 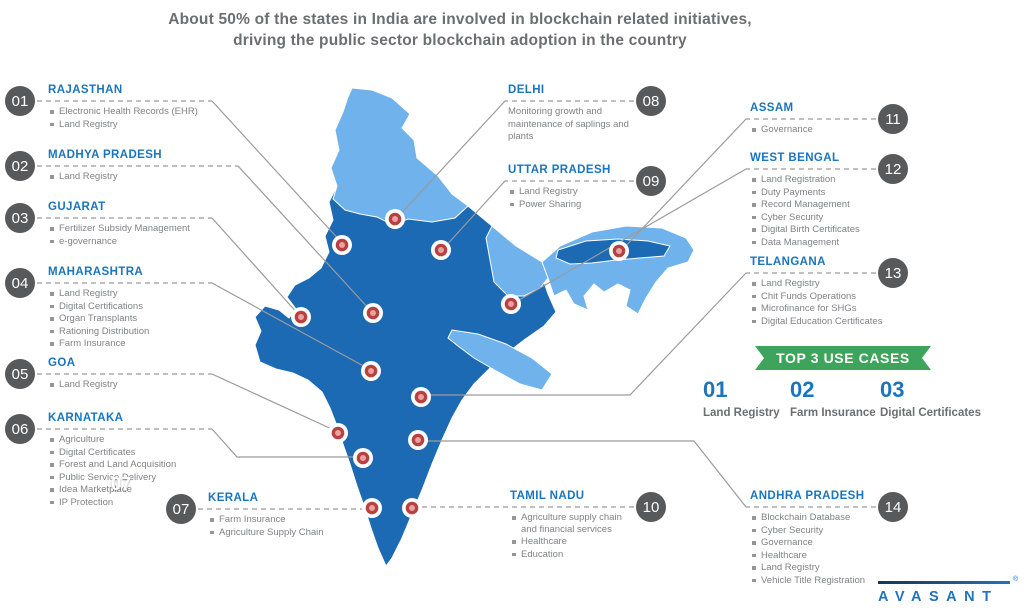 What do you see at coordinates (825, 180) in the screenshot?
I see `initiative-item: Land Registration` at bounding box center [825, 180].